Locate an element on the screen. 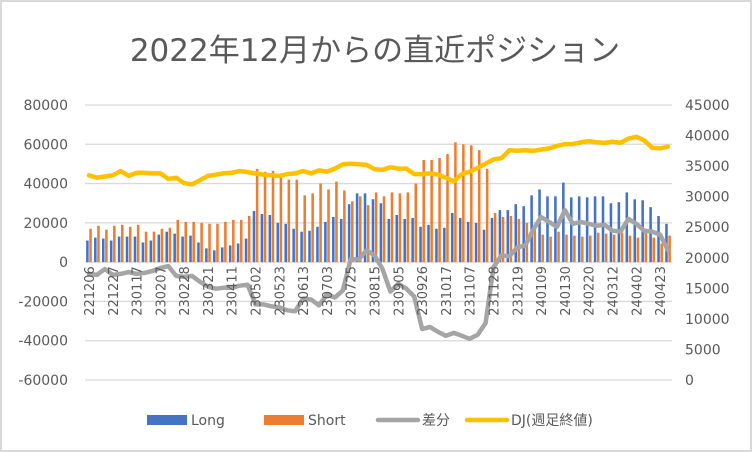 The image size is (752, 452). x-tick-label: 230411 is located at coordinates (233, 291).